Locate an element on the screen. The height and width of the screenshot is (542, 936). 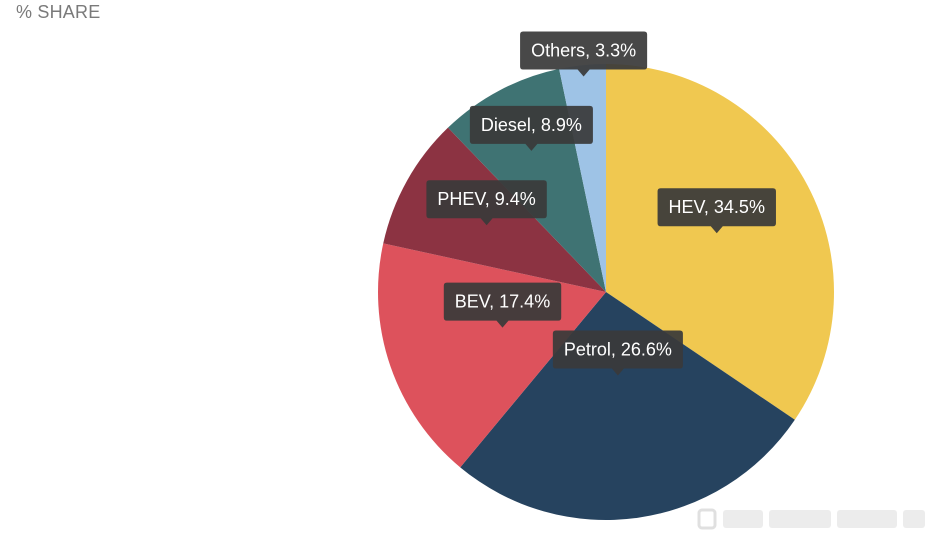
slice-label-text: BEV, 17.4% is located at coordinates (502, 302).